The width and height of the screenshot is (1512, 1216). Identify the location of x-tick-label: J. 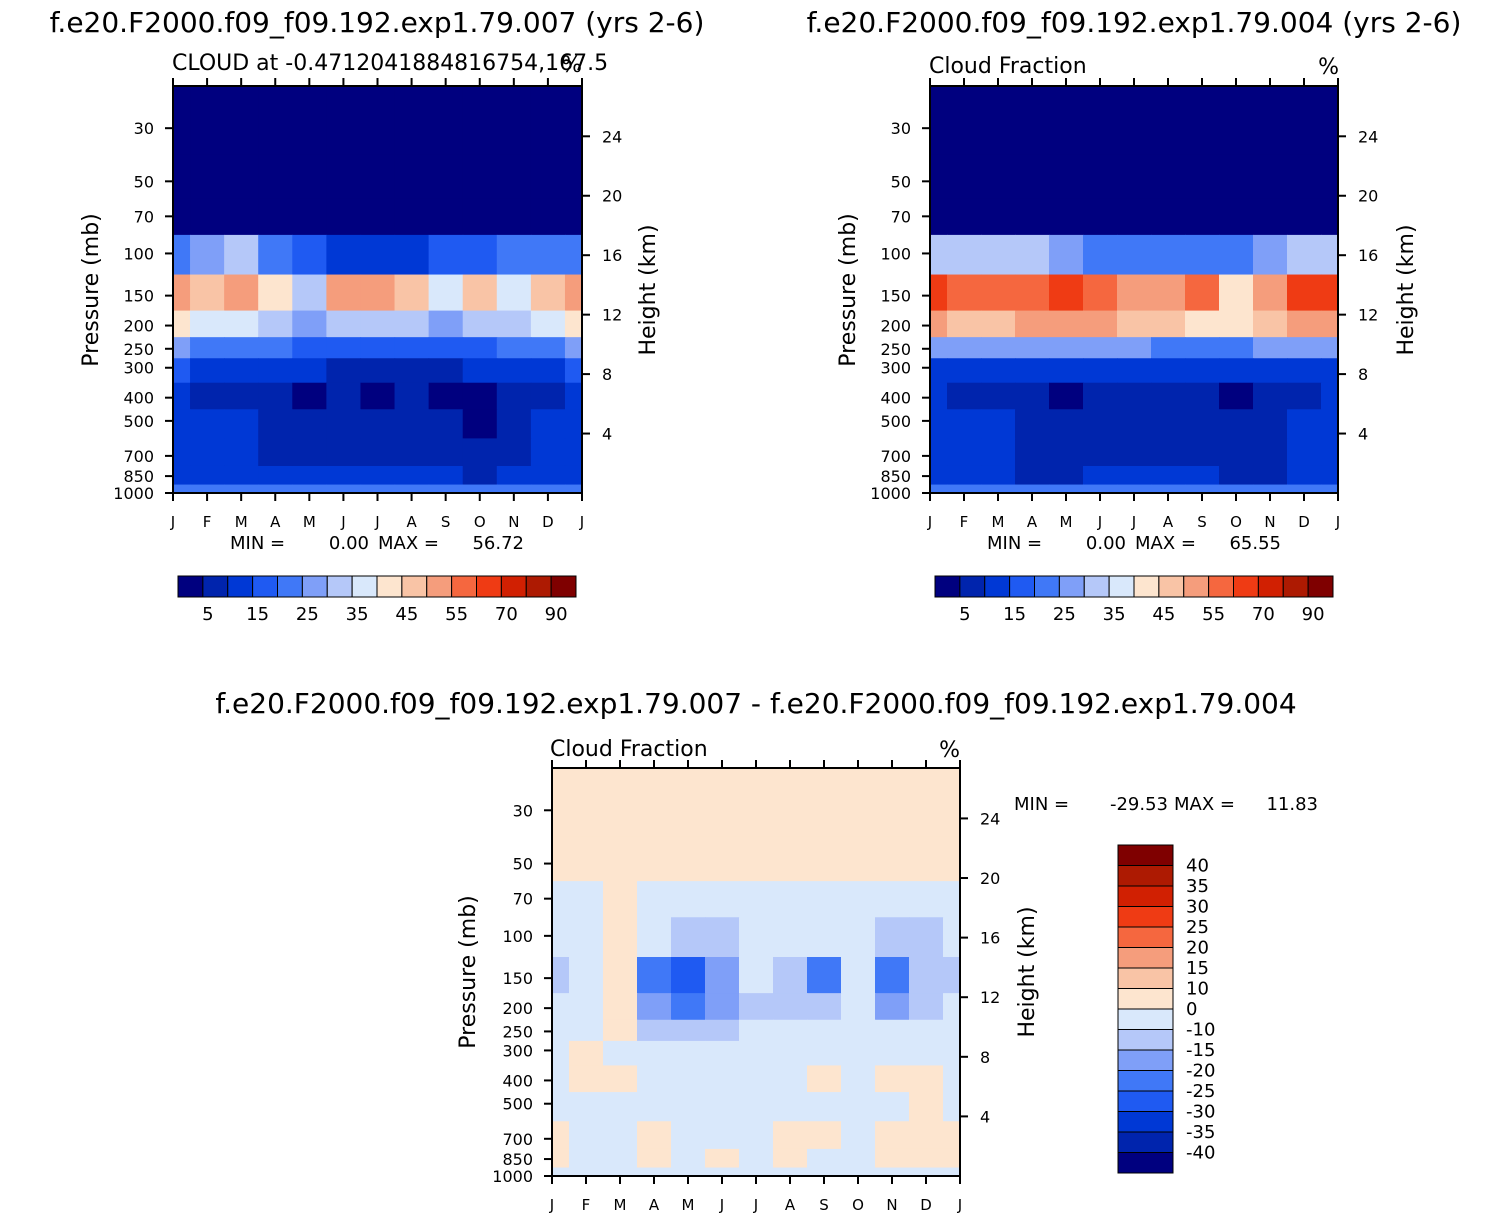
(581, 522).